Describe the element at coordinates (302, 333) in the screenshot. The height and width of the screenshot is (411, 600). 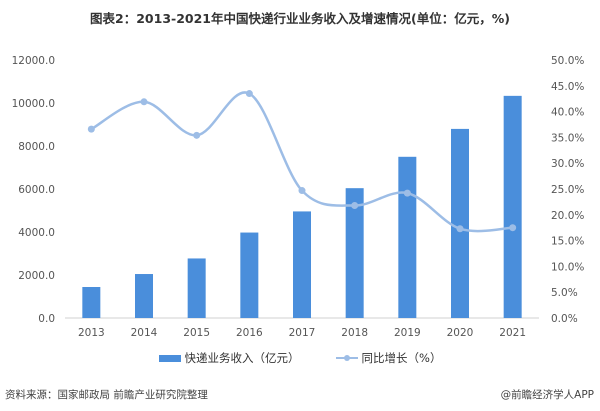
I see `x-tick-label: 2017` at that location.